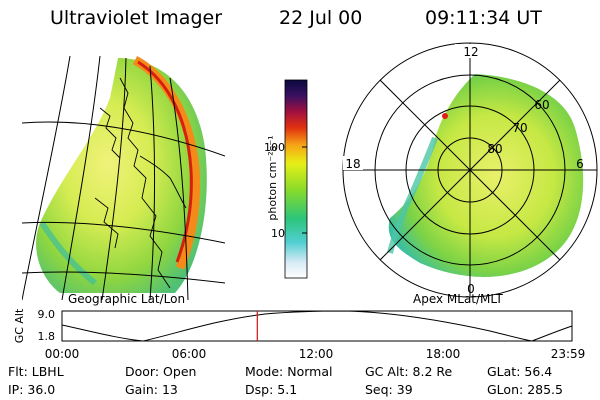 The height and width of the screenshot is (400, 600). Describe the element at coordinates (545, 389) in the screenshot. I see `glon-value: 285.5` at that location.